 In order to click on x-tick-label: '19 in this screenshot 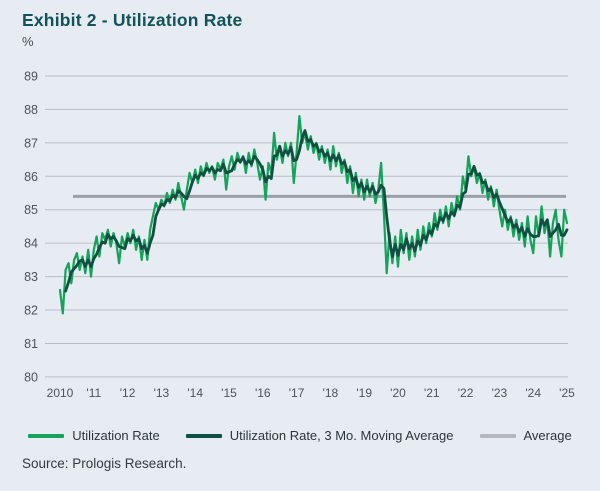, I will do `click(364, 393)`.